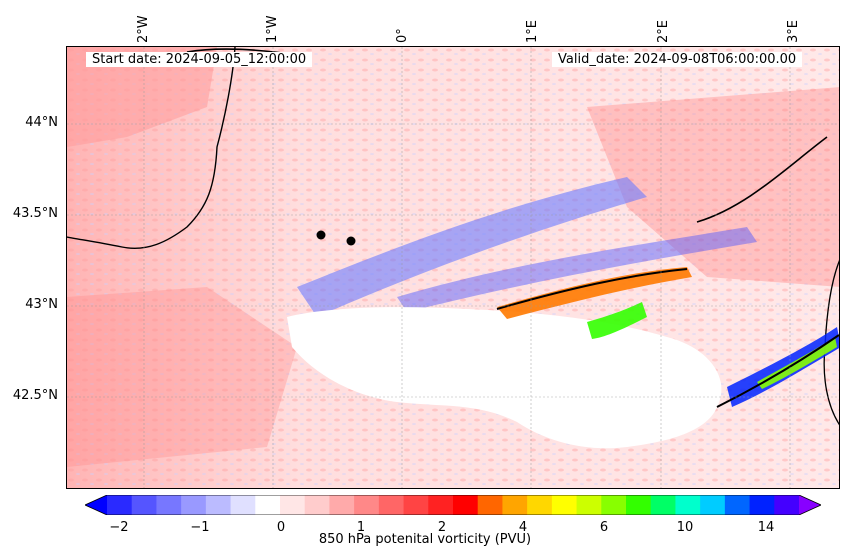 This screenshot has height=558, width=850. I want to click on lon-label: 3°E, so click(793, 31).